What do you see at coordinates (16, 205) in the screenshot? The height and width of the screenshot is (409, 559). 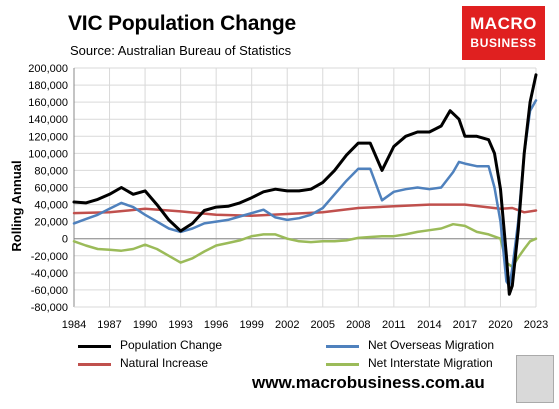 I see `y-axis-label: Rolling Annual` at bounding box center [16, 205].